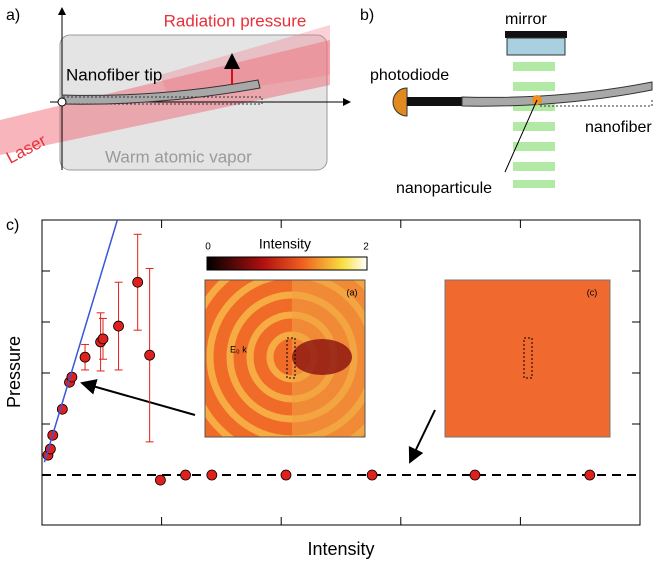 The image size is (664, 573). What do you see at coordinates (400, 102) in the screenshot?
I see `photodiode` at bounding box center [400, 102].